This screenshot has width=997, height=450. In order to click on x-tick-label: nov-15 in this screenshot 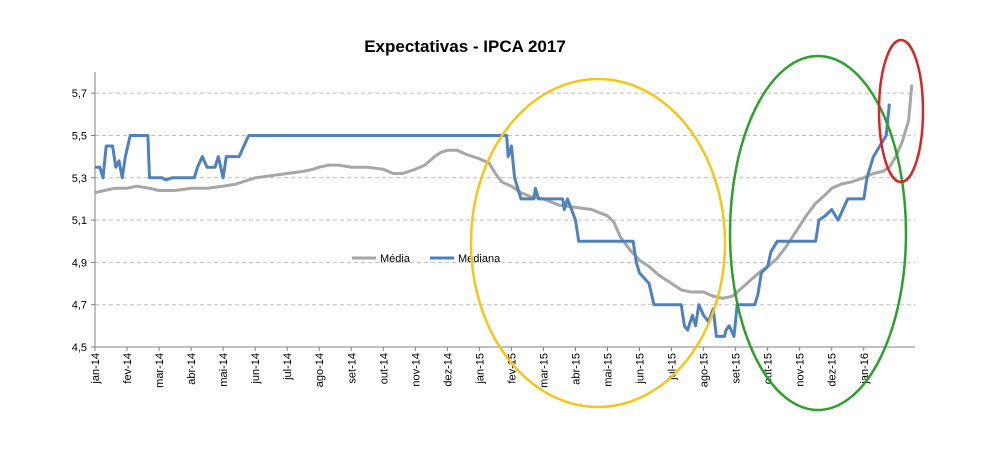, I will do `click(801, 370)`.